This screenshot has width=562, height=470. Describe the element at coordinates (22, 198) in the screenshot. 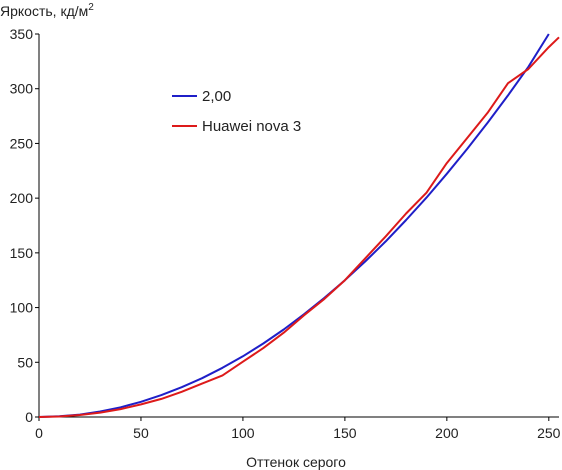

I see `y-tick-label: 200` at that location.